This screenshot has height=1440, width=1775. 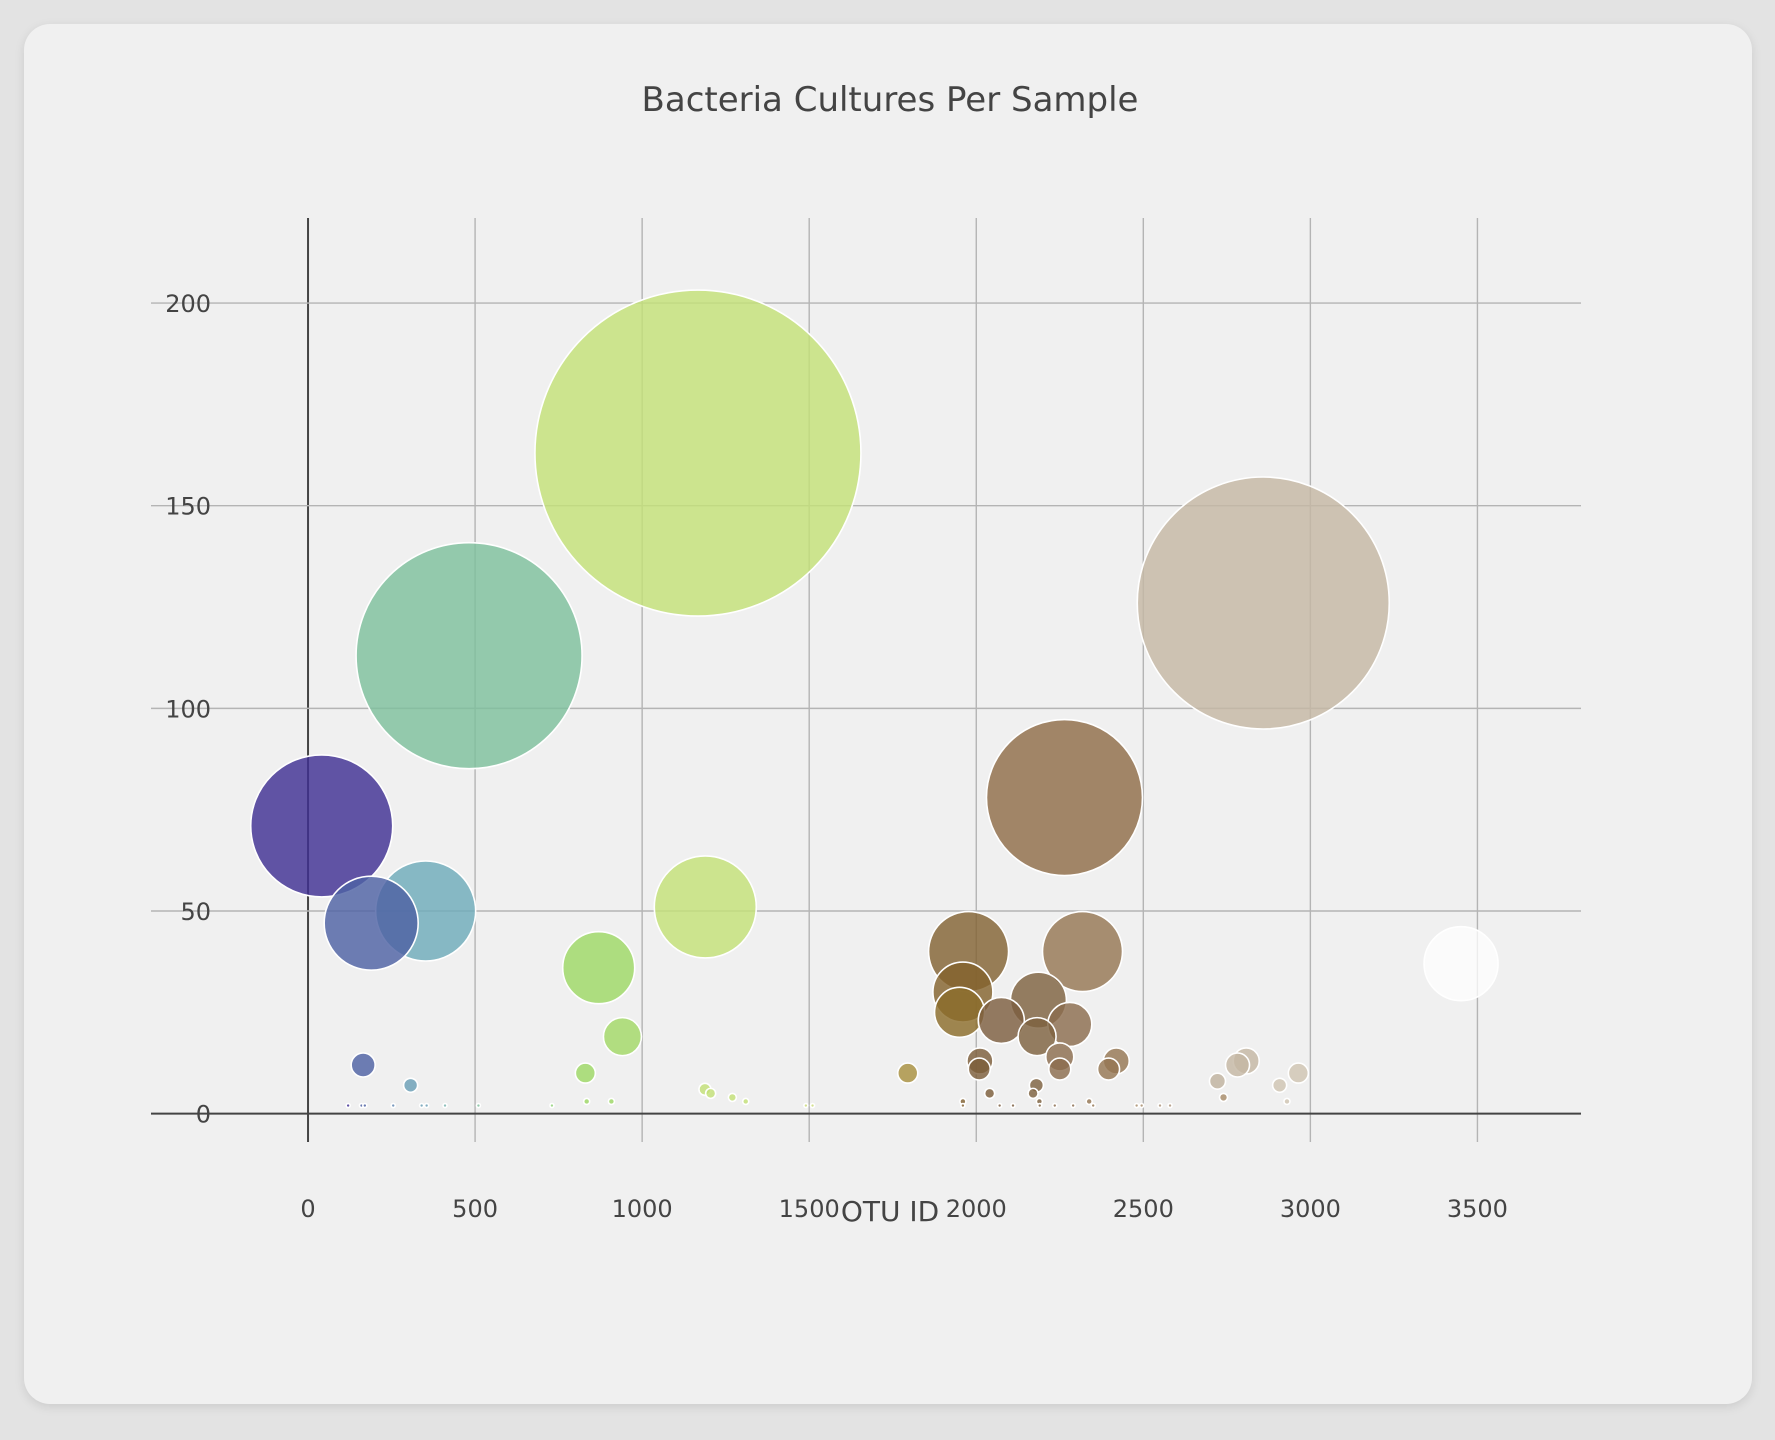 What do you see at coordinates (1310, 1209) in the screenshot?
I see `x-tick-label: 3000` at bounding box center [1310, 1209].